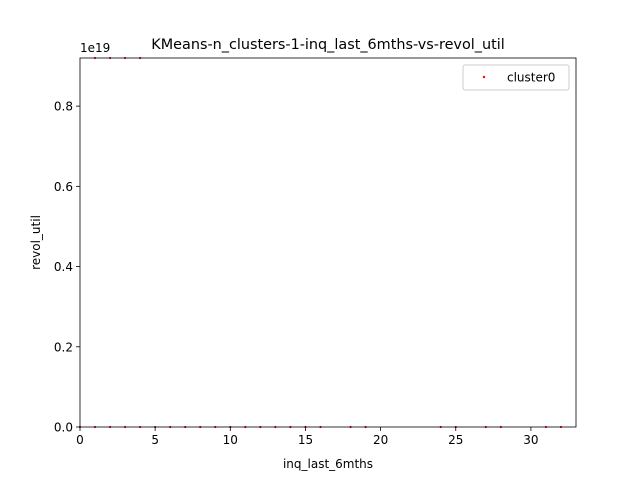 This screenshot has height=480, width=640. I want to click on y-tick-label: 0.2, so click(63, 347).